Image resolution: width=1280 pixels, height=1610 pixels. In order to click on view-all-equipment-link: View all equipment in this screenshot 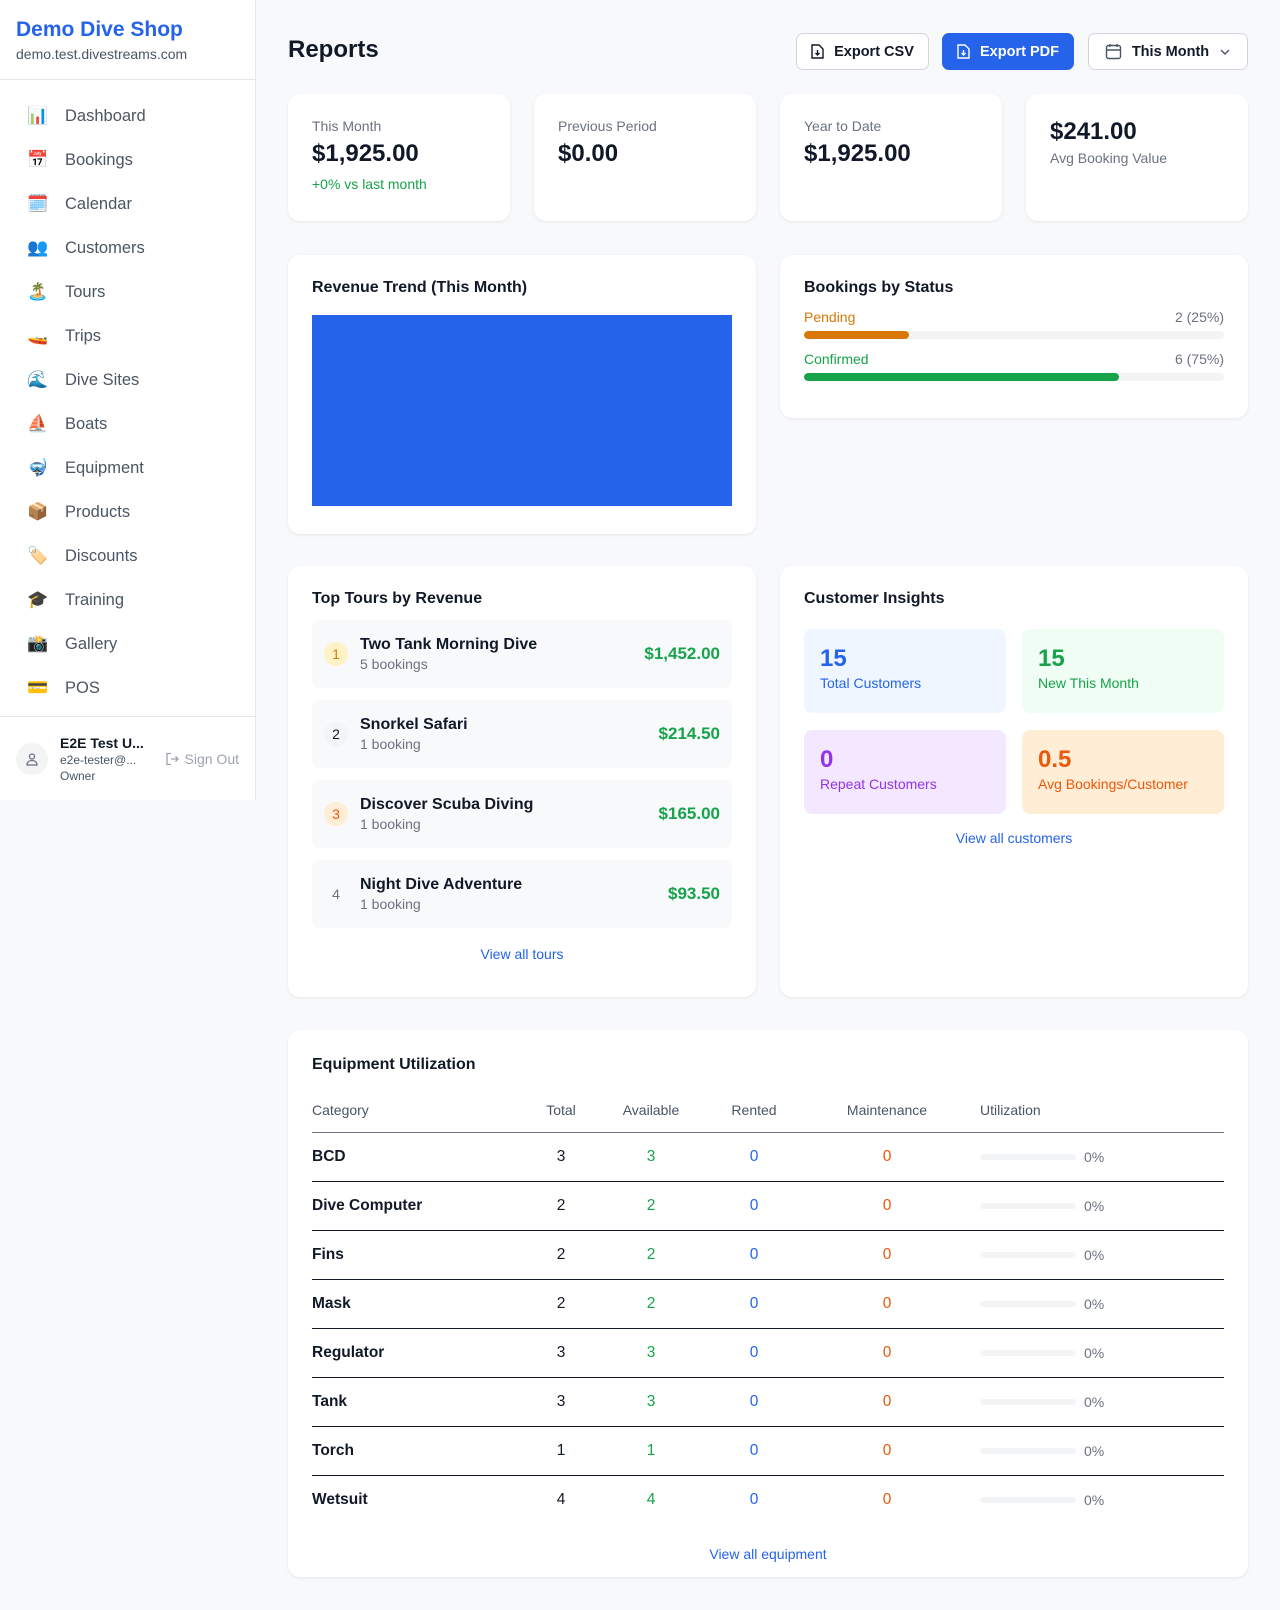, I will do `click(768, 1554)`.